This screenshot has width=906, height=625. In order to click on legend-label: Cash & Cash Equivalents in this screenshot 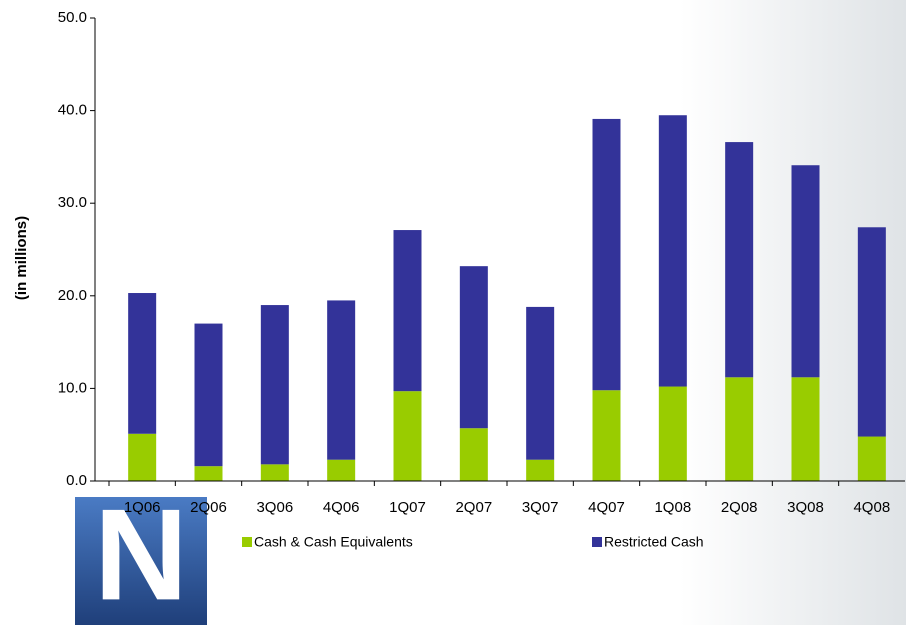, I will do `click(333, 542)`.